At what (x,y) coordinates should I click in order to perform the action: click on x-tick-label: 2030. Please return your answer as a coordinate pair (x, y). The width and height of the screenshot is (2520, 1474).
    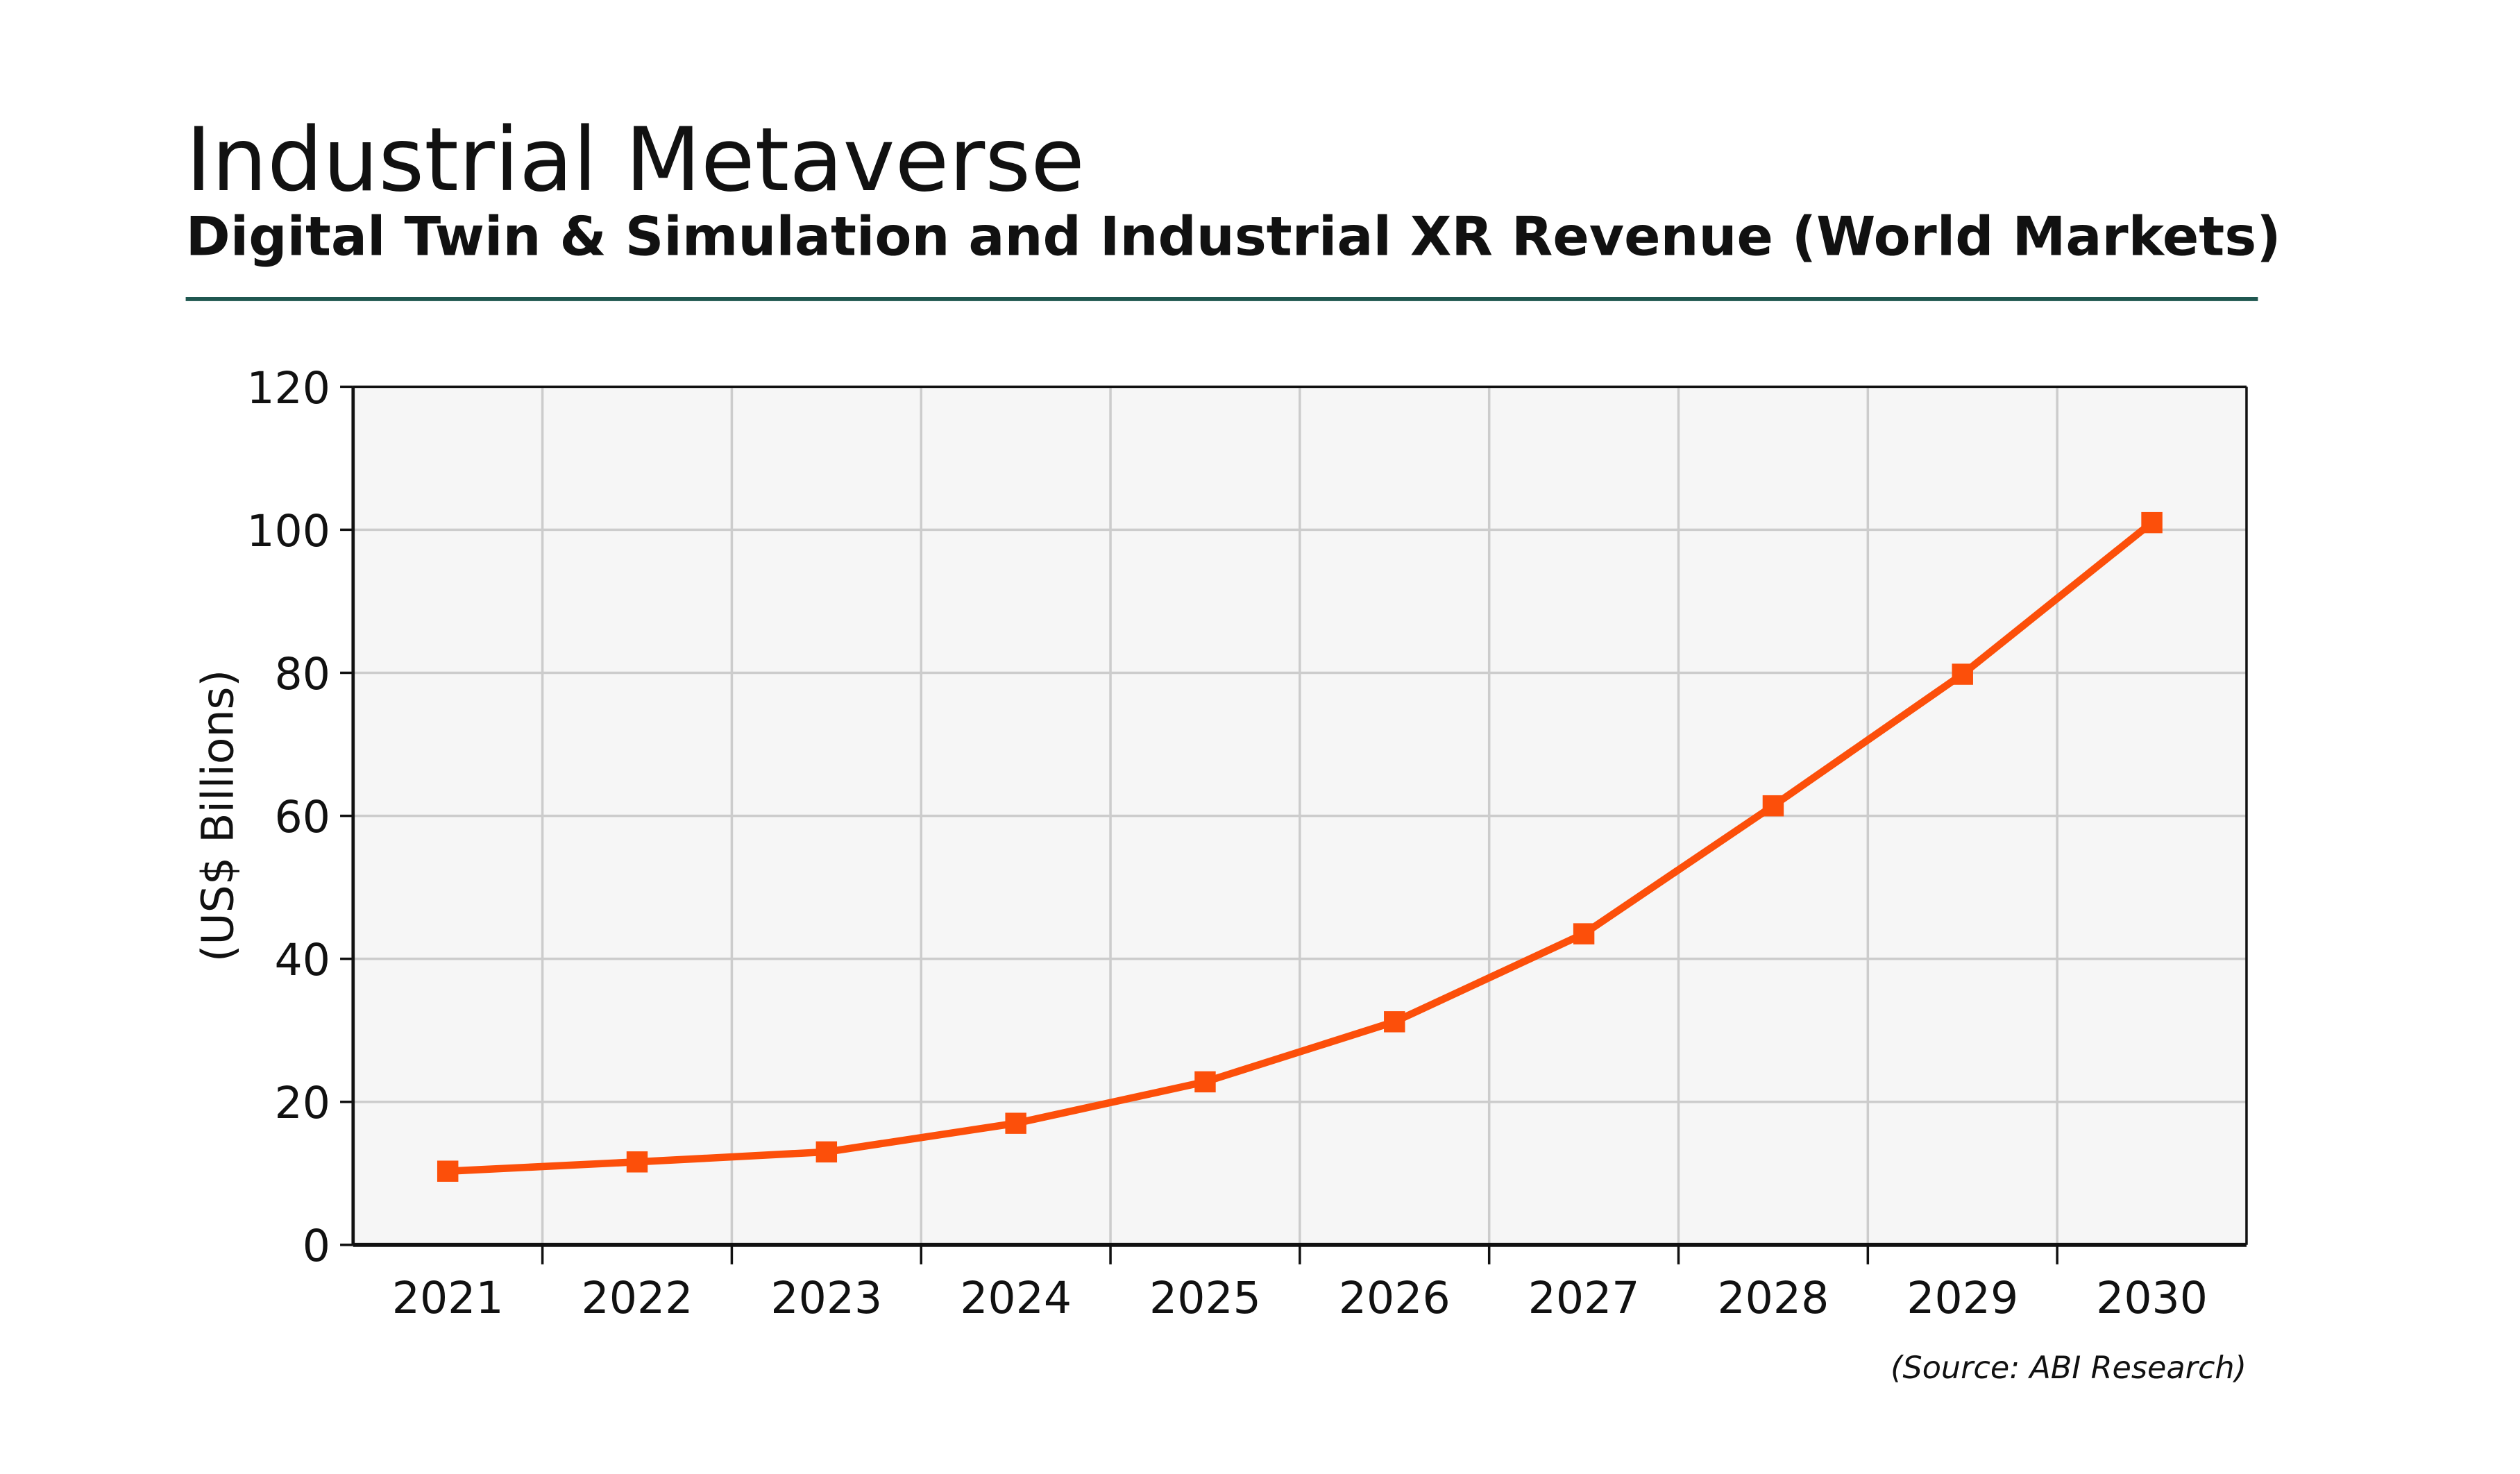
    Looking at the image, I should click on (2152, 1298).